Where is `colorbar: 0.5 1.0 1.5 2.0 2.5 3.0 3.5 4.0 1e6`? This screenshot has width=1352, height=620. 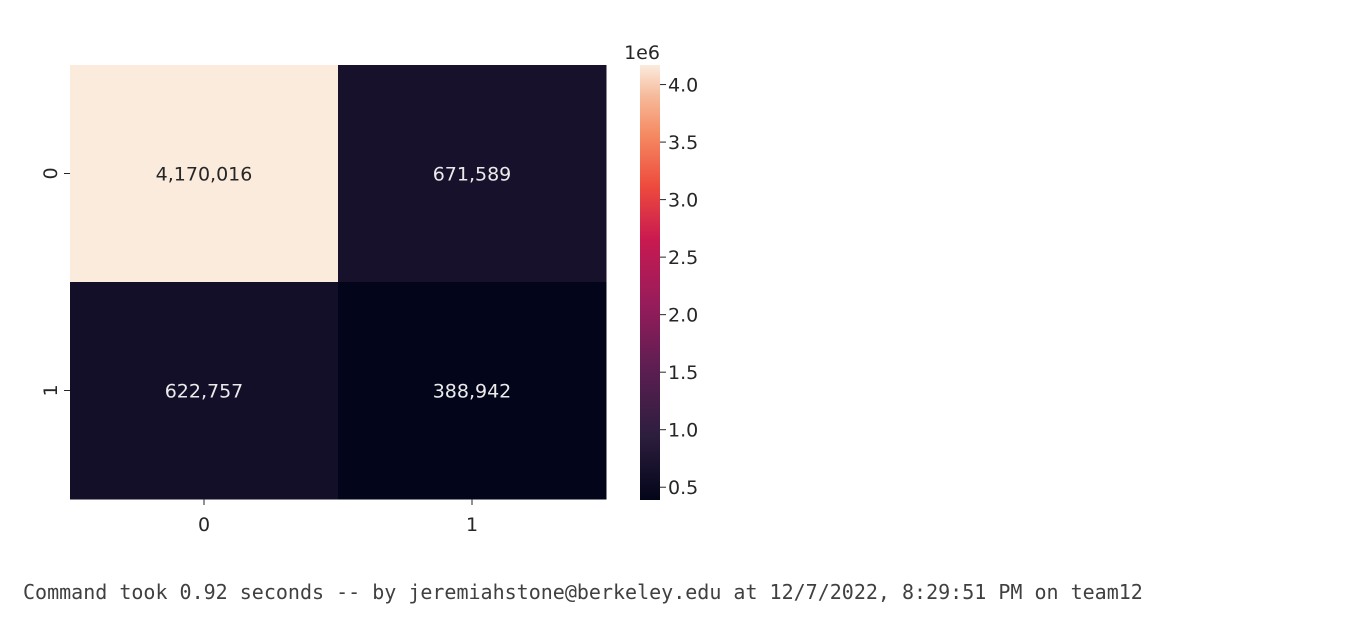
colorbar: 0.5 1.0 1.5 2.0 2.5 3.0 3.5 4.0 1e6 is located at coordinates (661, 271).